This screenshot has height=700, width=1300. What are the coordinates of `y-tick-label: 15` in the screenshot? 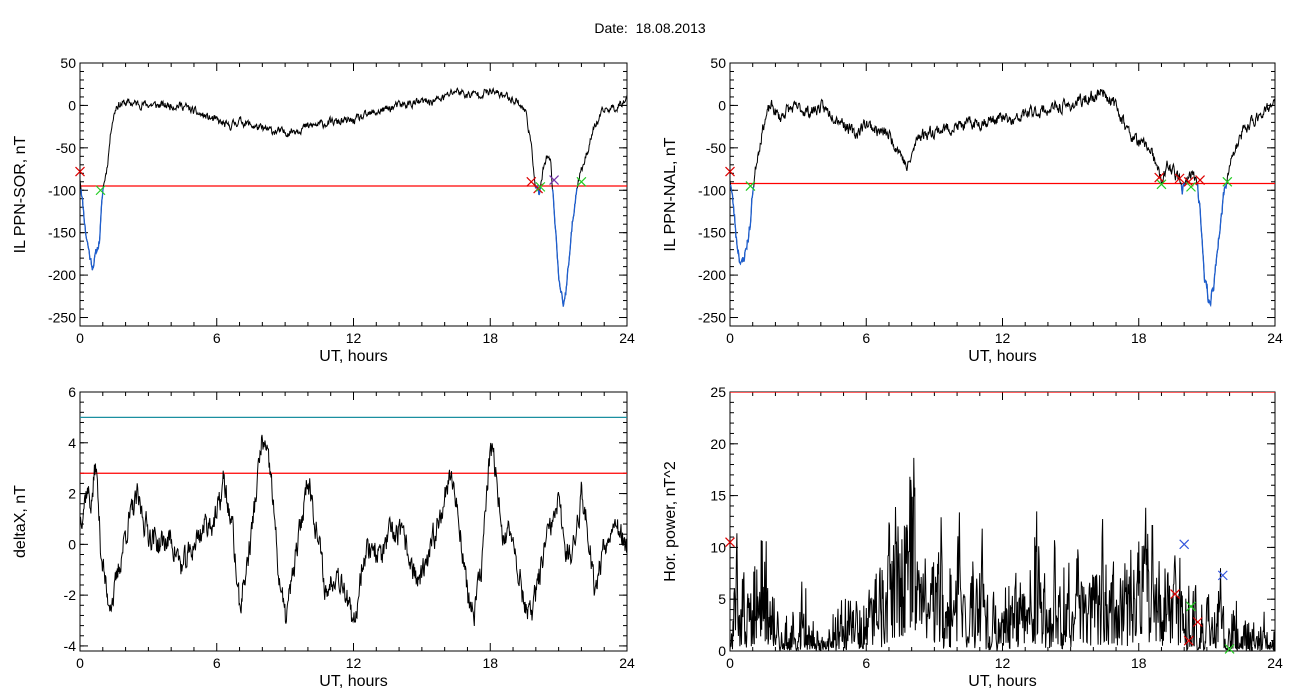 It's located at (718, 496).